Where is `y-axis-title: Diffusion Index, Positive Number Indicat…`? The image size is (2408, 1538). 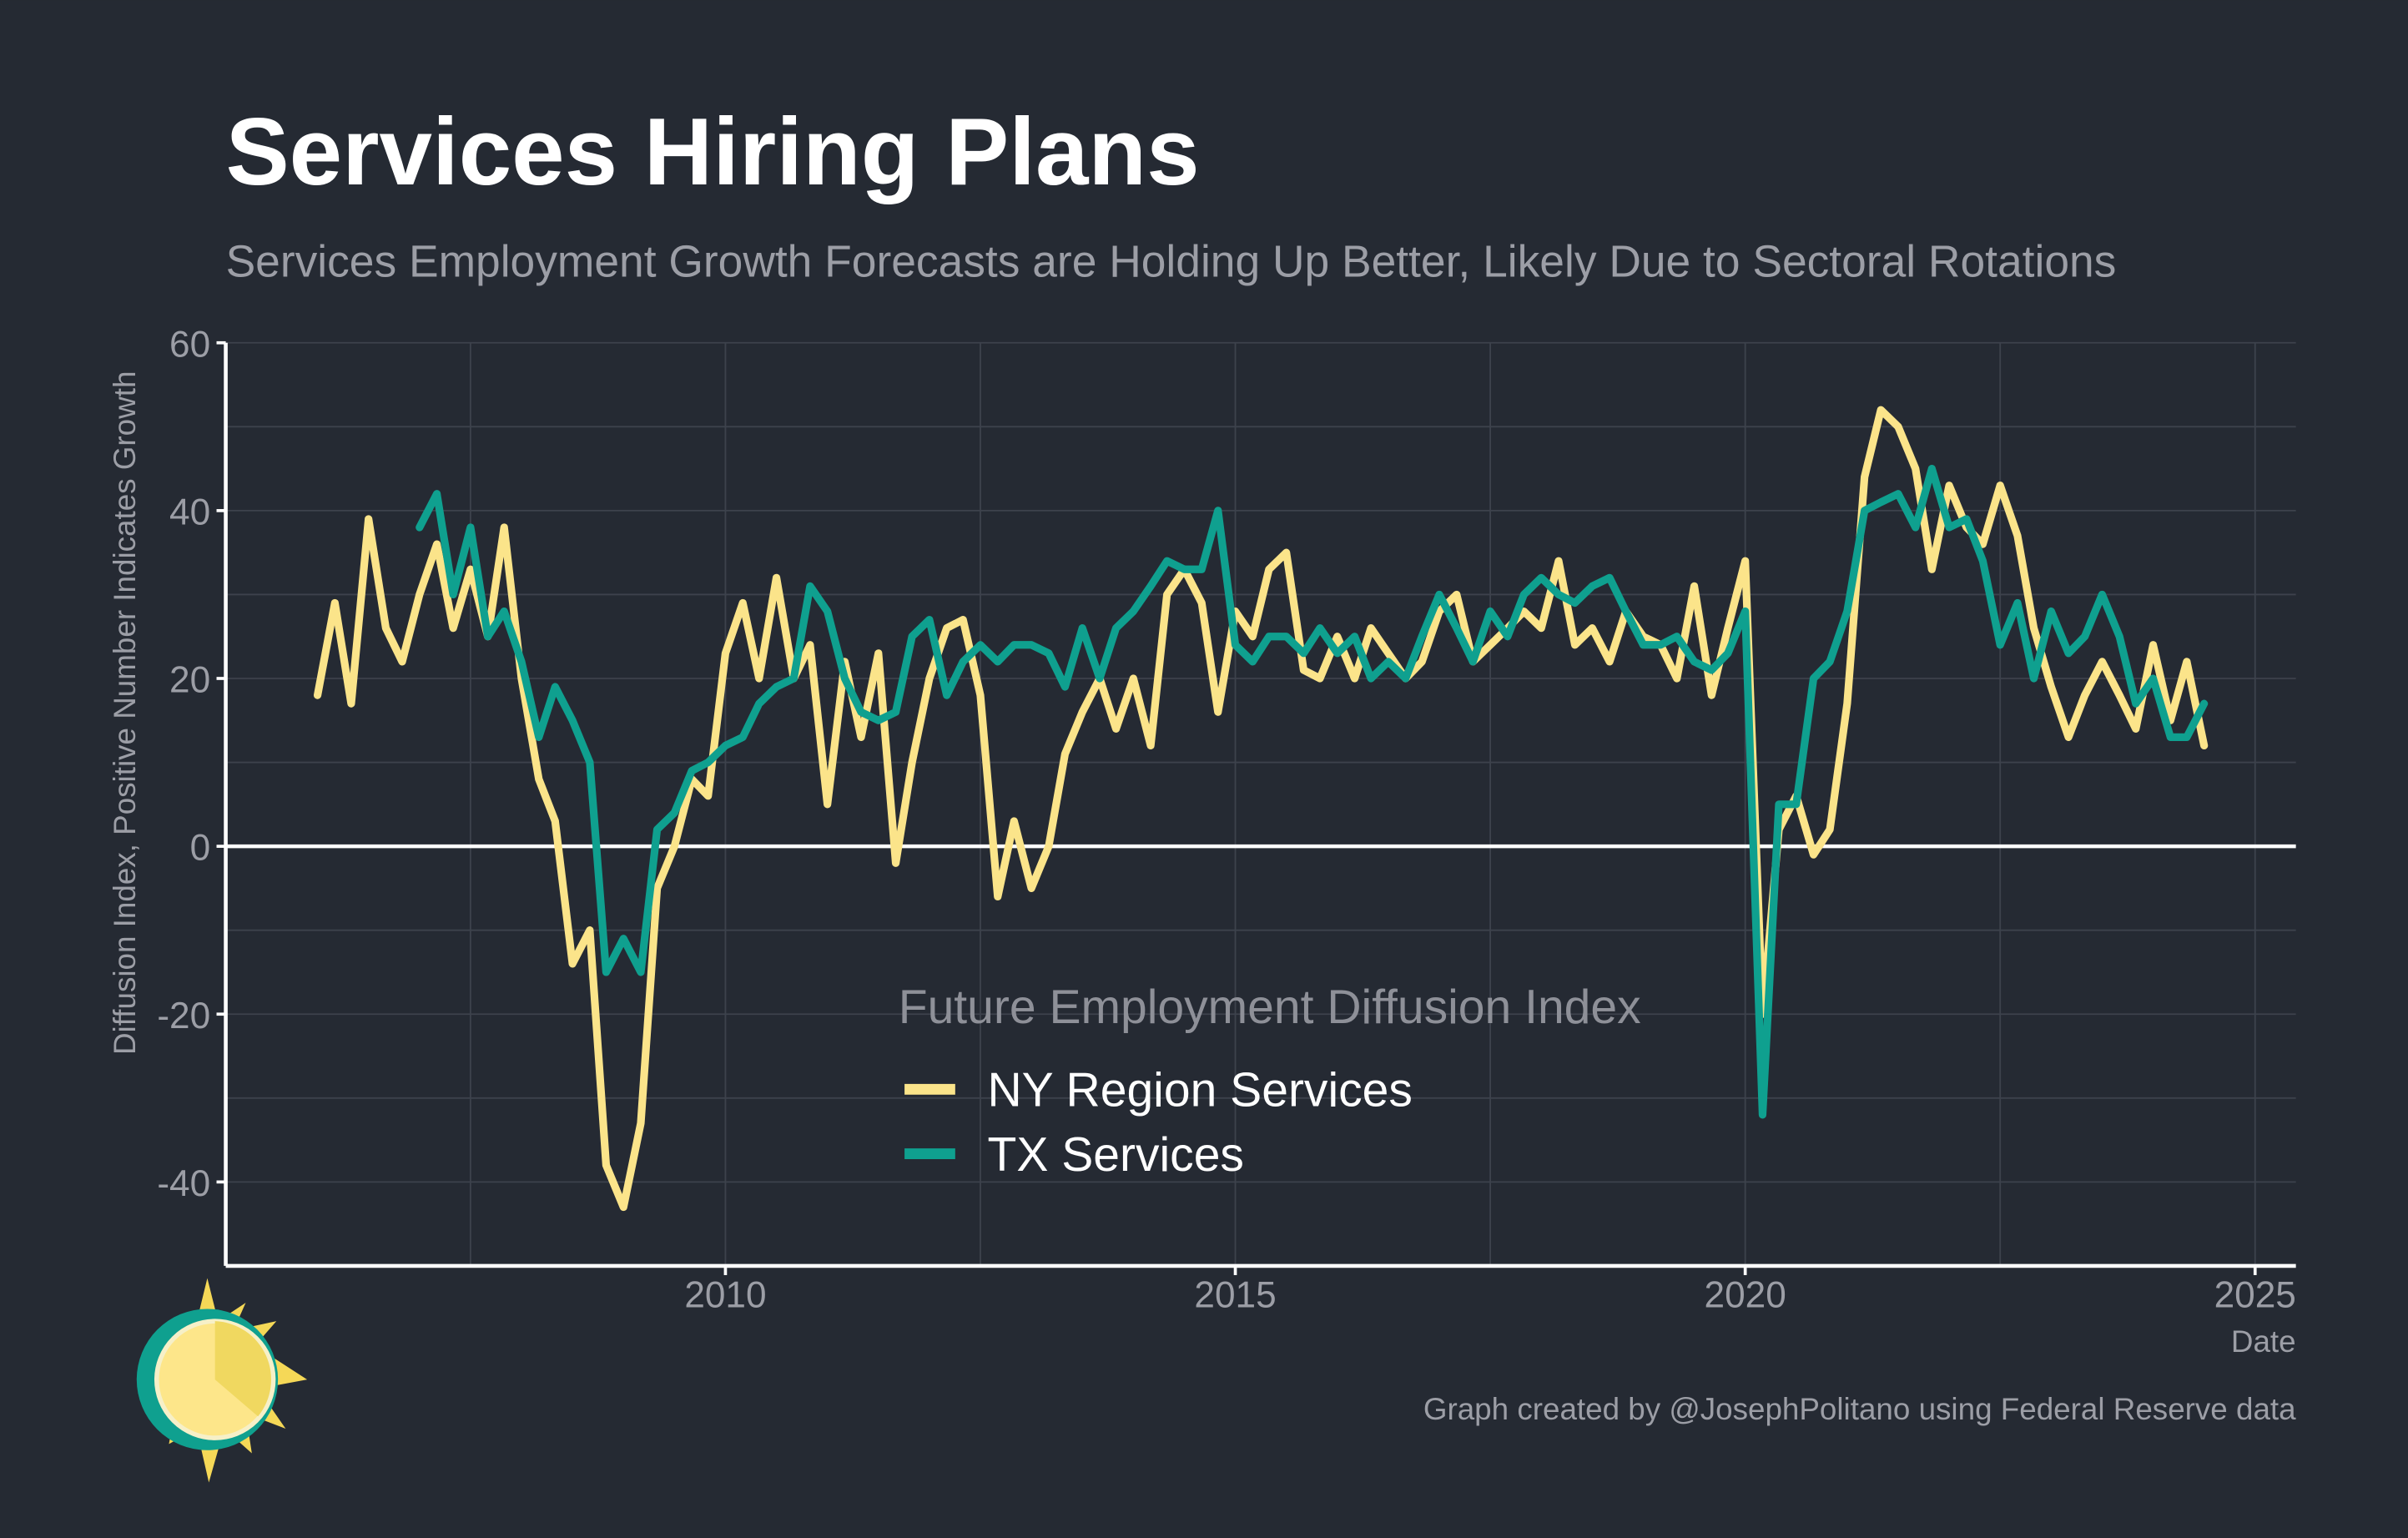 y-axis-title: Diffusion Index, Positive Number Indicat… is located at coordinates (125, 713).